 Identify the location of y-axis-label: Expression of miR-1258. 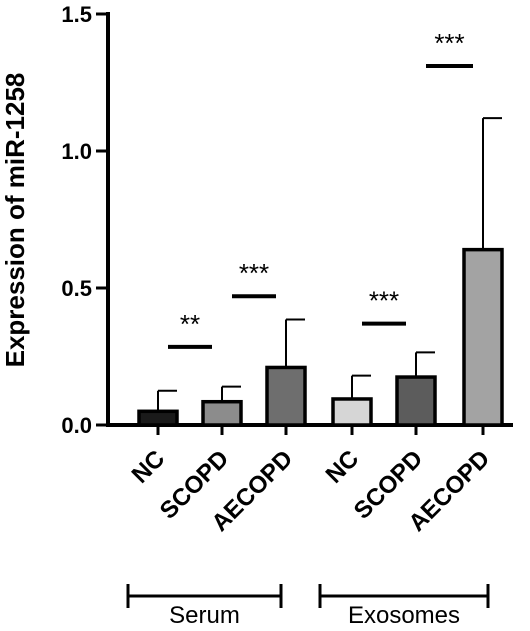
(15, 220).